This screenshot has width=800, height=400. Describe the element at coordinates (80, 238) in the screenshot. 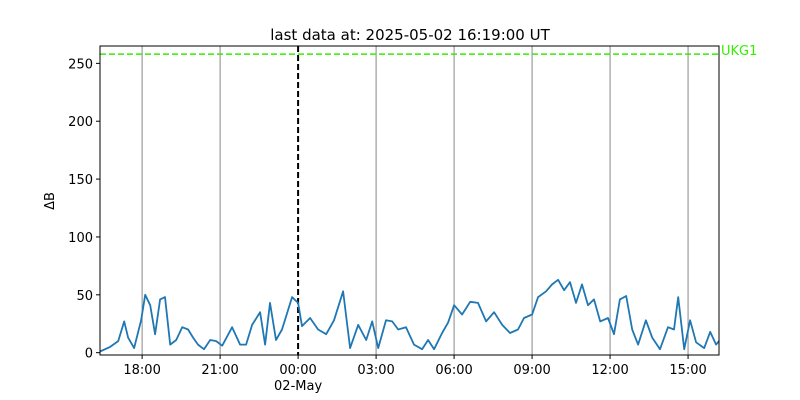

I see `y-tick-label: 100` at that location.